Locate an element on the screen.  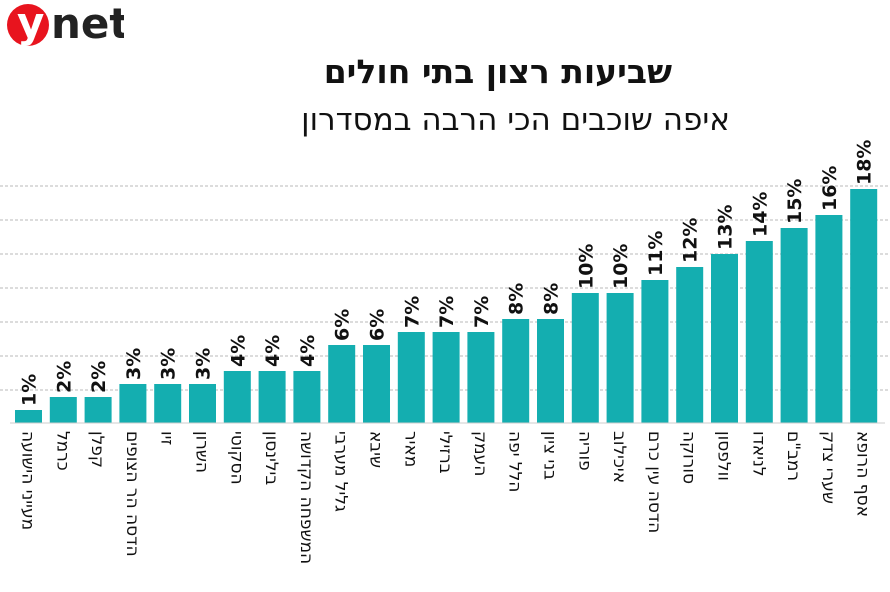
category-label: אסף הרופא is located at coordinates (863, 474).